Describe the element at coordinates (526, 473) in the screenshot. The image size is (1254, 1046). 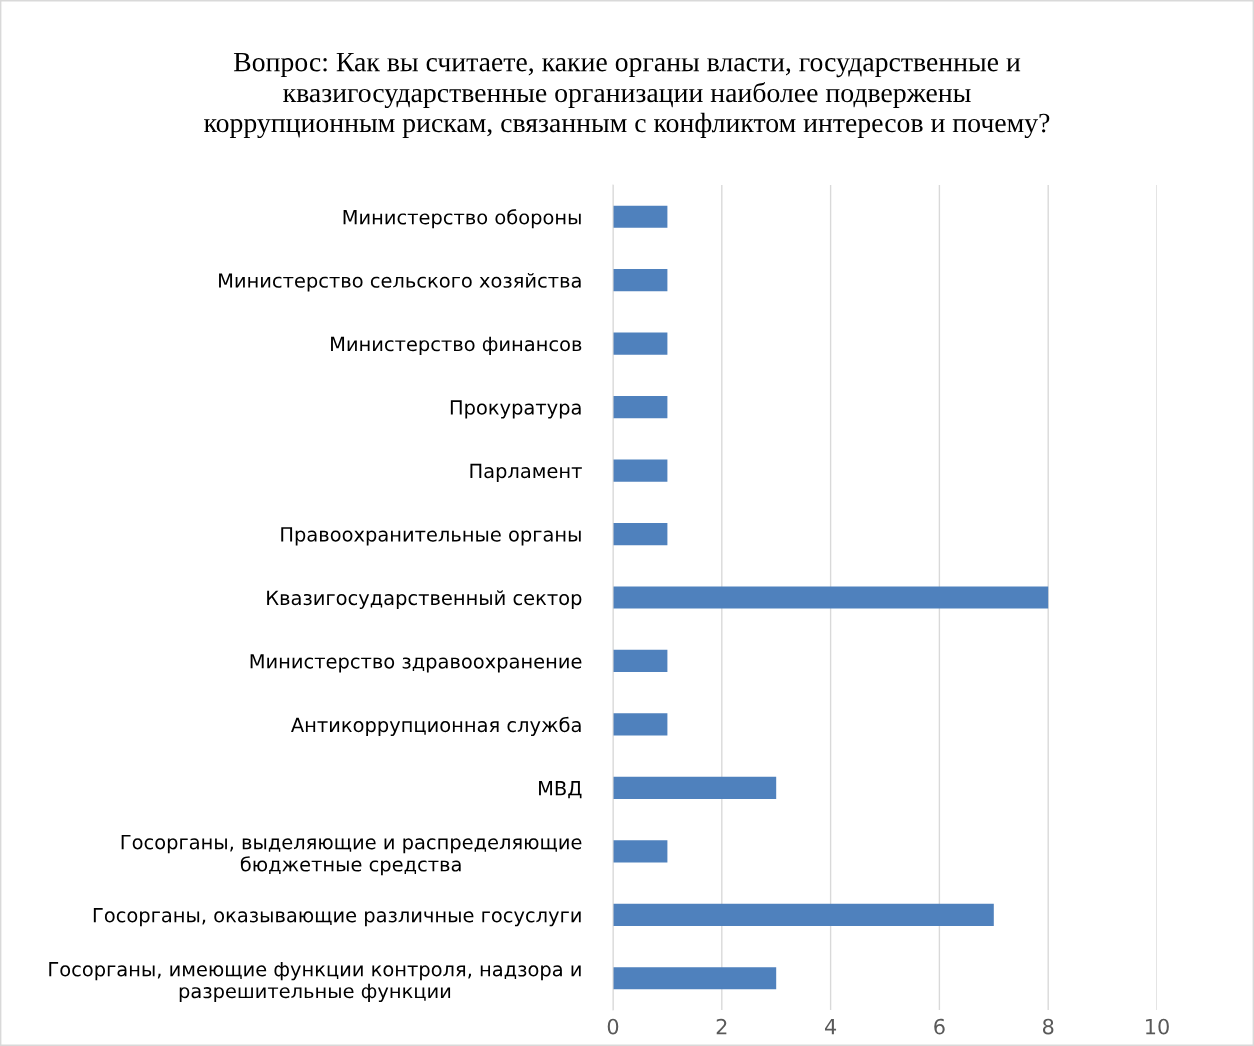
I see `y-tick-label: Парламент` at that location.